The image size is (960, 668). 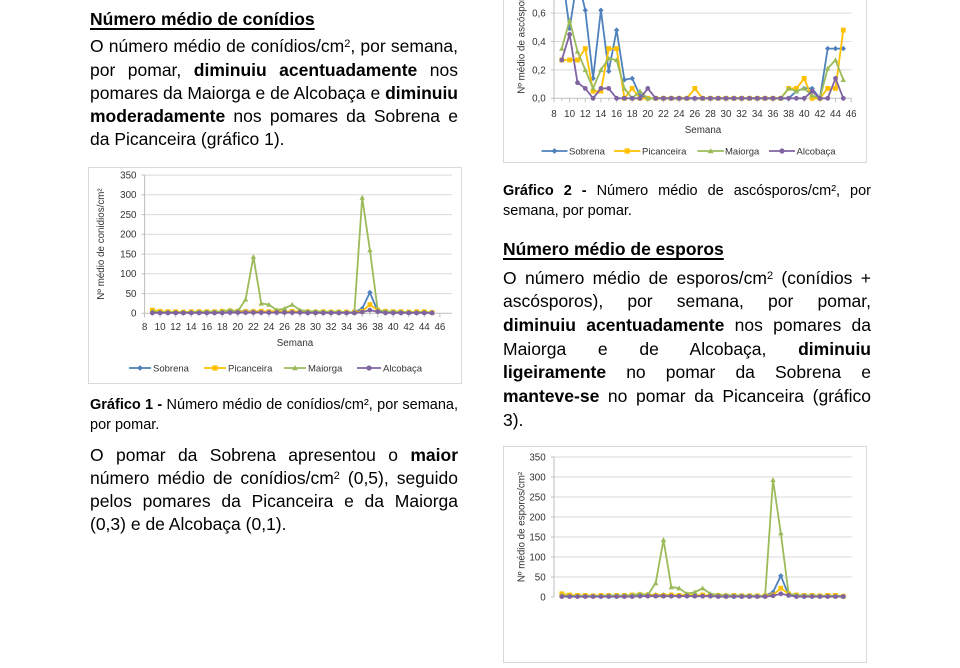 What do you see at coordinates (539, 99) in the screenshot?
I see `svg-text: 0,0` at bounding box center [539, 99].